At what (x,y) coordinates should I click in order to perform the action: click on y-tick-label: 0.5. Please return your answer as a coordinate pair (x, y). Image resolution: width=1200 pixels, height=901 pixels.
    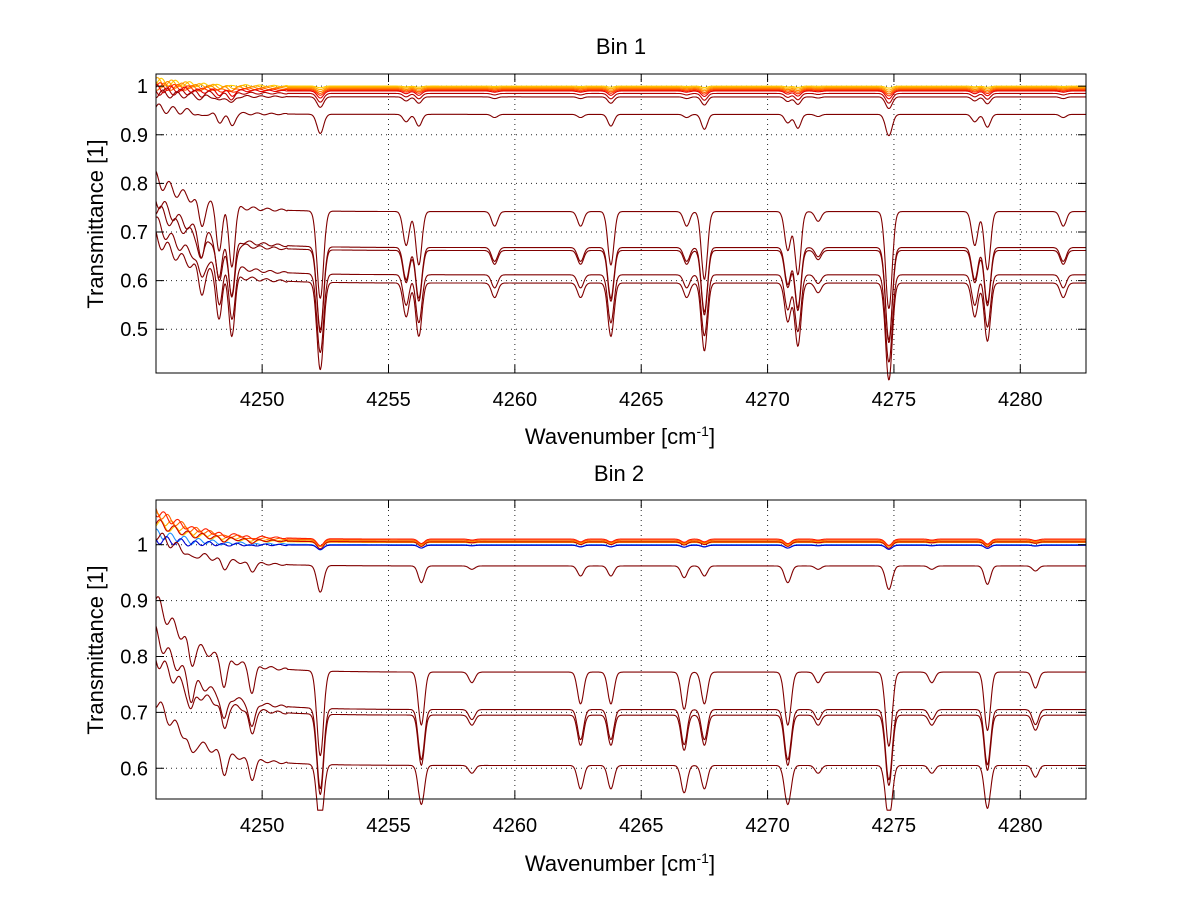
    Looking at the image, I should click on (134, 330).